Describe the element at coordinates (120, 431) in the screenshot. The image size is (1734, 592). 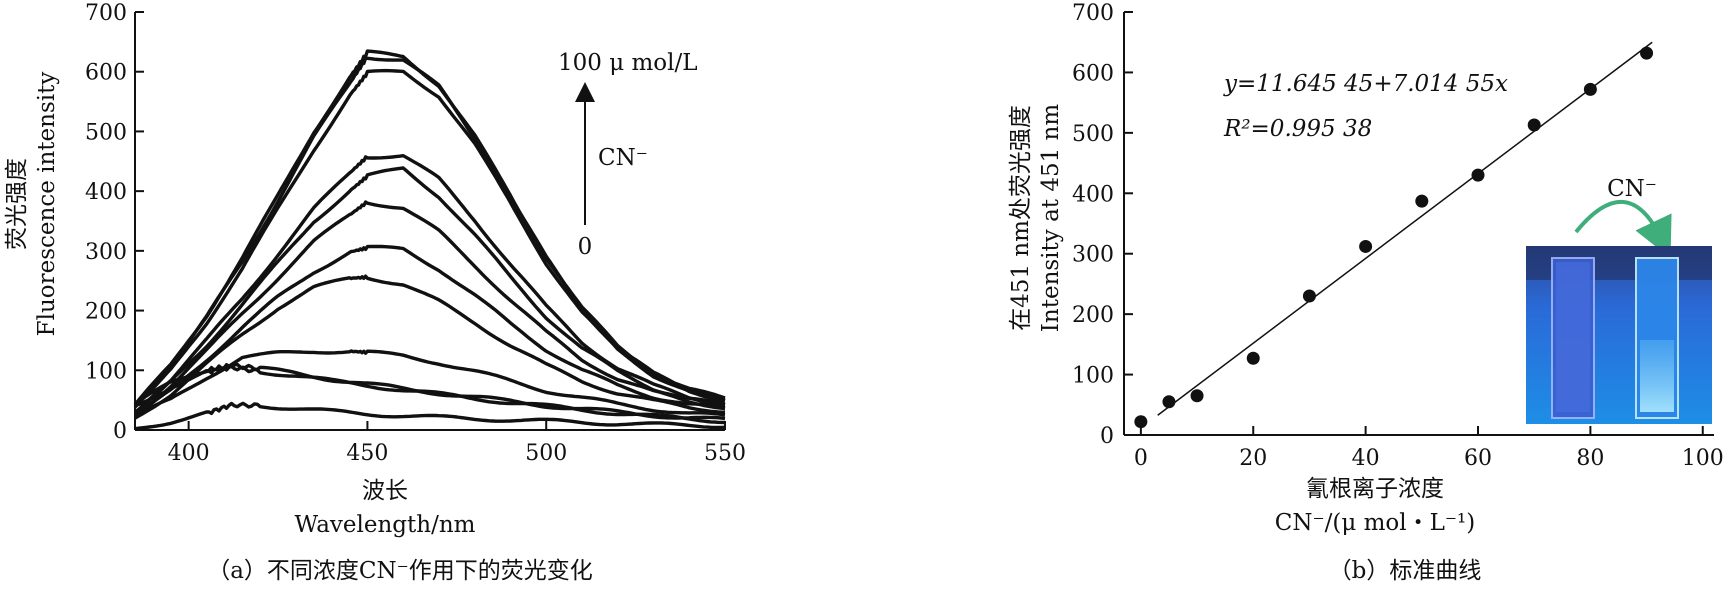
I see `panel-a-ytick-label: 0` at that location.